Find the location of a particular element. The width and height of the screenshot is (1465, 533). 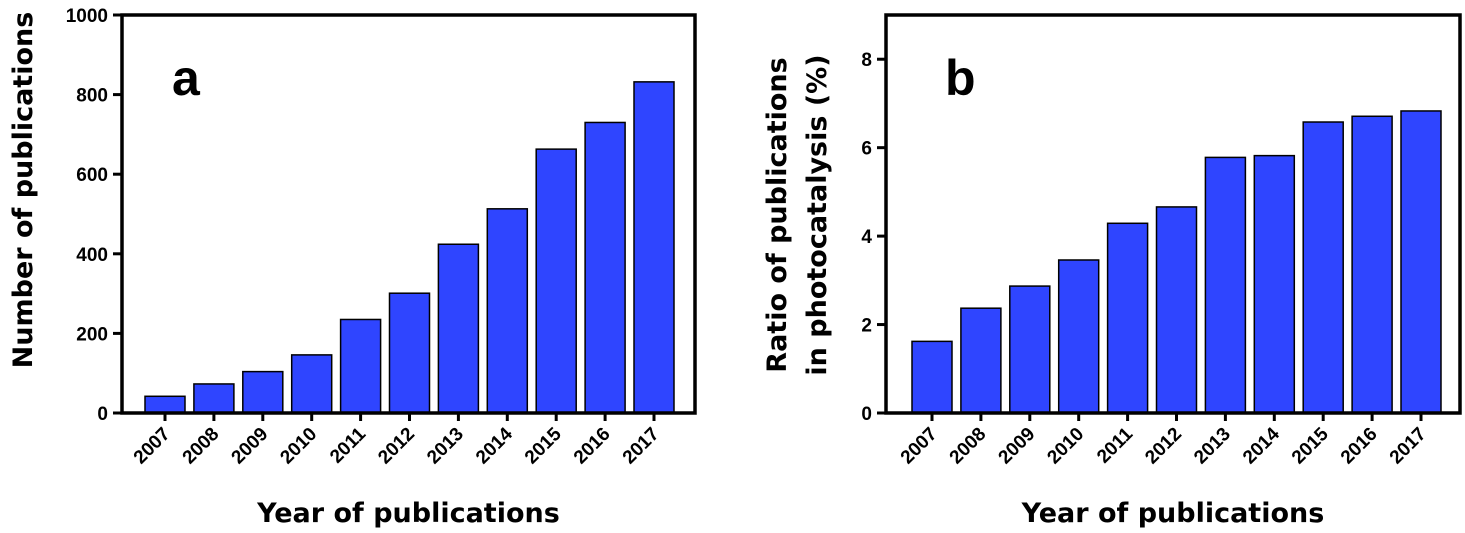

y-axis-label: Number of publications is located at coordinates (23, 190).